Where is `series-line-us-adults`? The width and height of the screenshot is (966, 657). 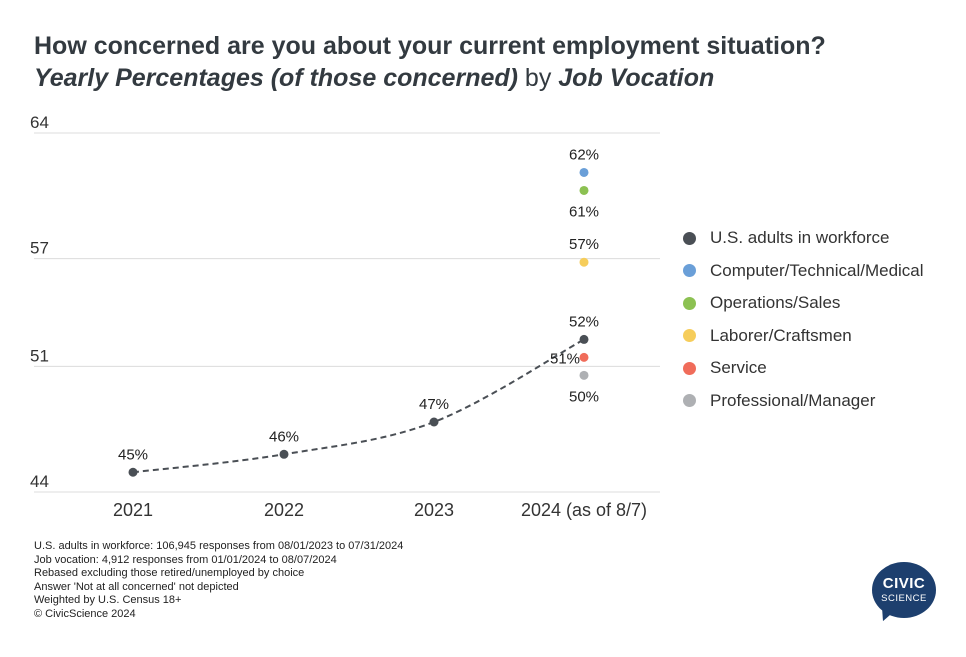 series-line-us-adults is located at coordinates (358, 406).